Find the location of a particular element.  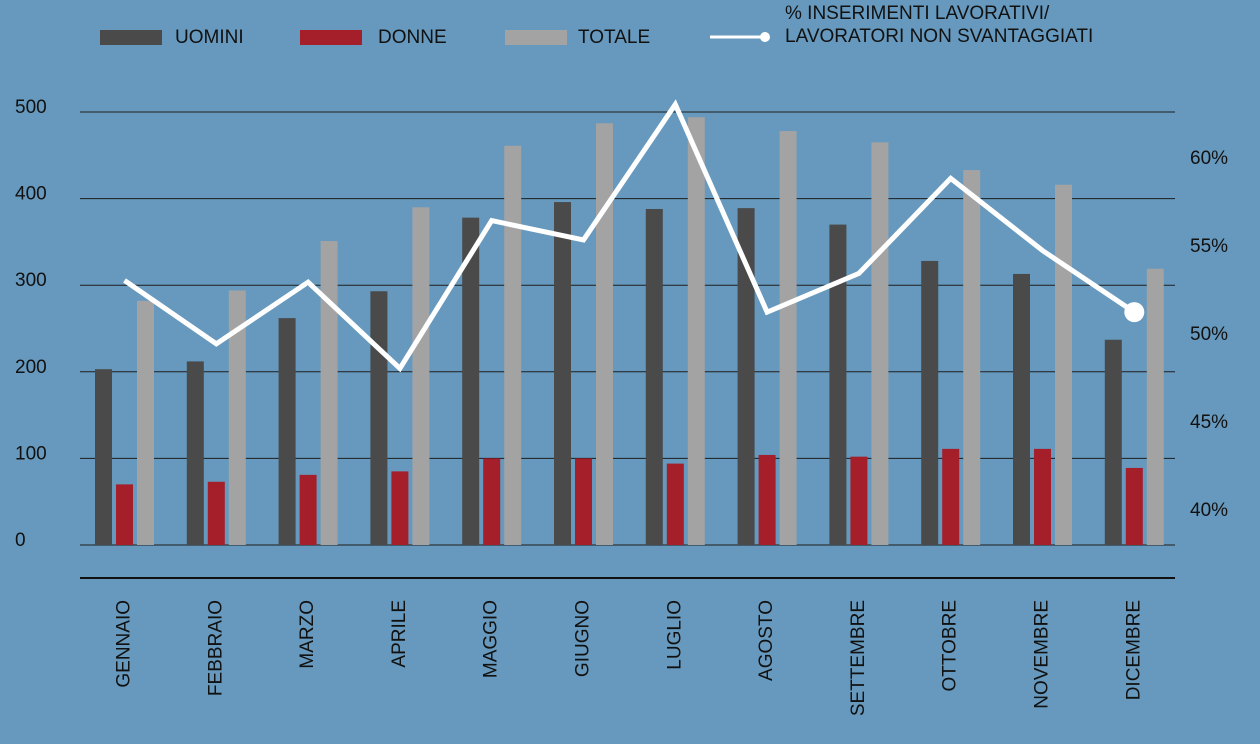

x-tick-label: APRILE is located at coordinates (399, 634).